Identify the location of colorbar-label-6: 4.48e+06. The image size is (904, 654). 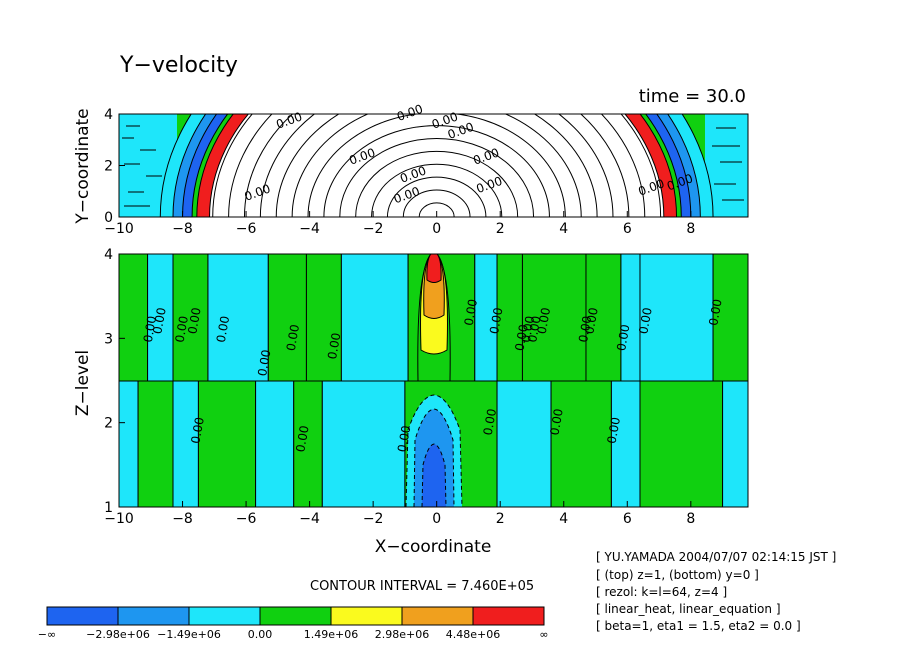
(473, 634).